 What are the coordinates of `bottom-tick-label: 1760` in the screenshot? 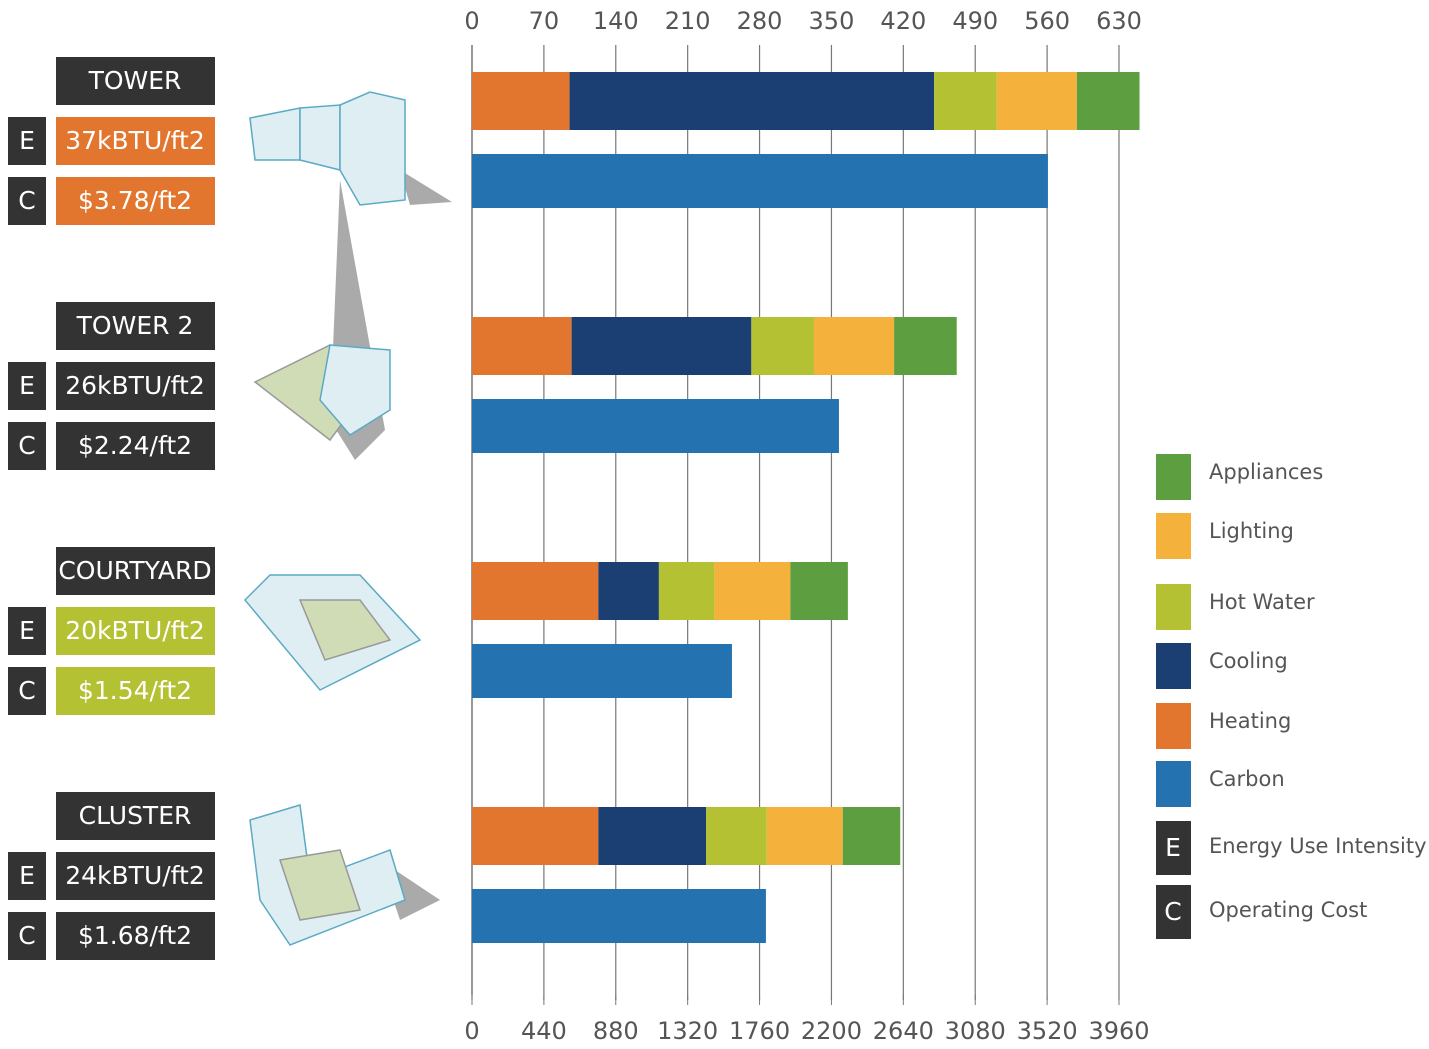 It's located at (759, 1031).